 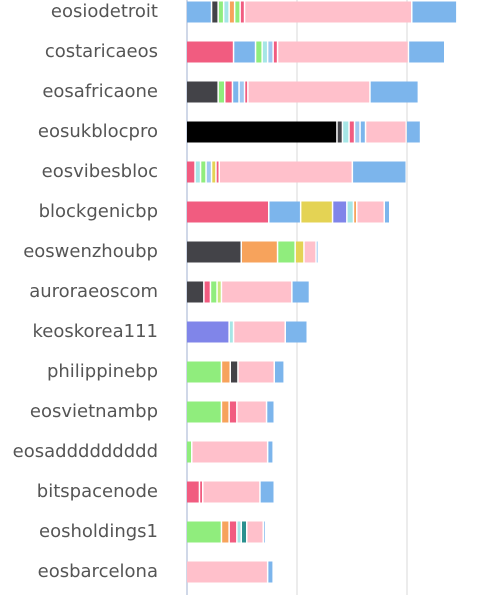 I want to click on y-tick-label: eosaddddddddd, so click(x=85, y=451).